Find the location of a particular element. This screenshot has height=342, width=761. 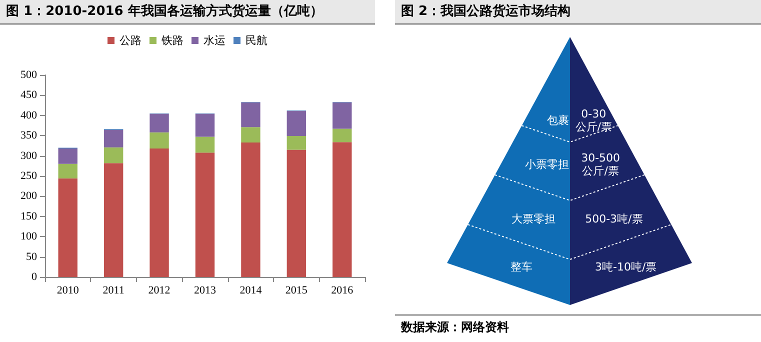

y-tick-label: 100 is located at coordinates (29, 236).